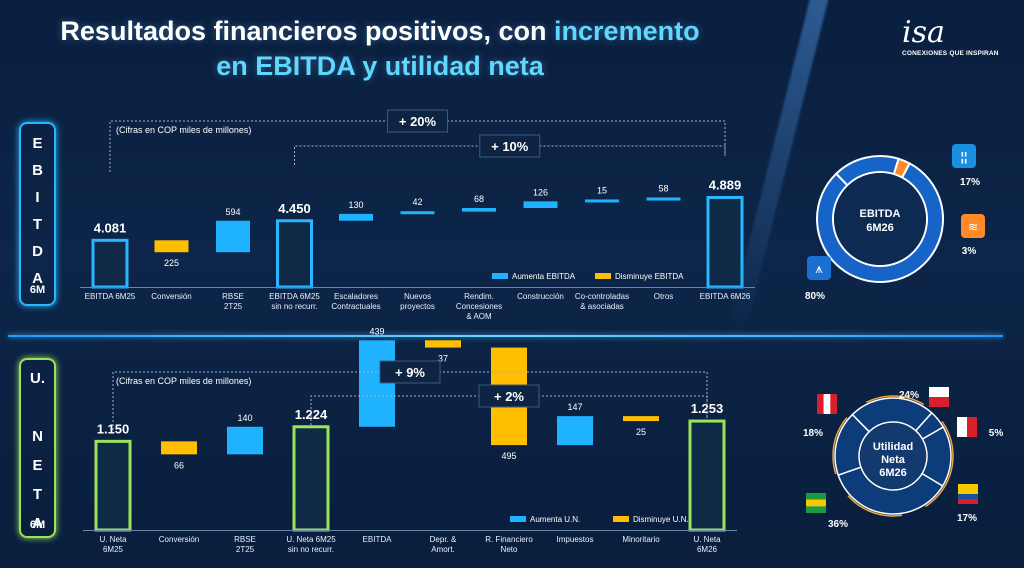  What do you see at coordinates (183, 381) in the screenshot?
I see `units-note: (Cifras en COP miles de millones)` at bounding box center [183, 381].